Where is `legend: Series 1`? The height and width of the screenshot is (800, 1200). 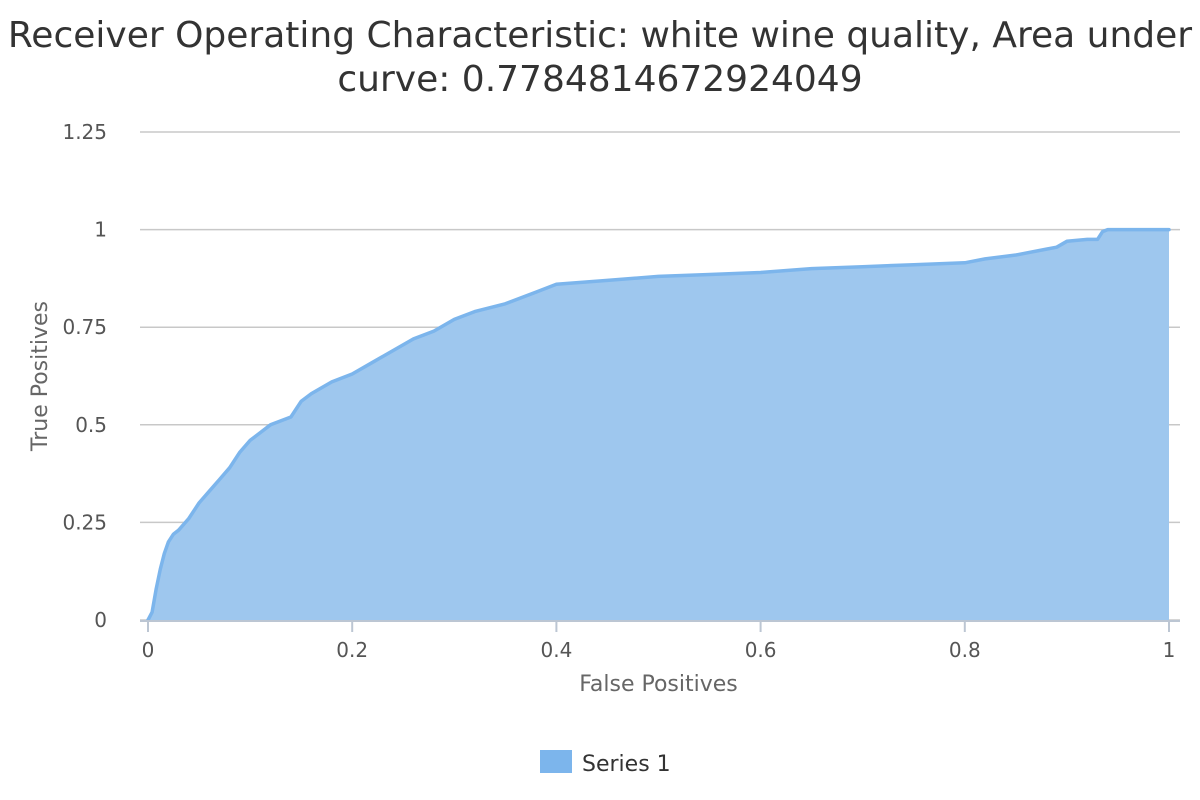 legend: Series 1 is located at coordinates (605, 763).